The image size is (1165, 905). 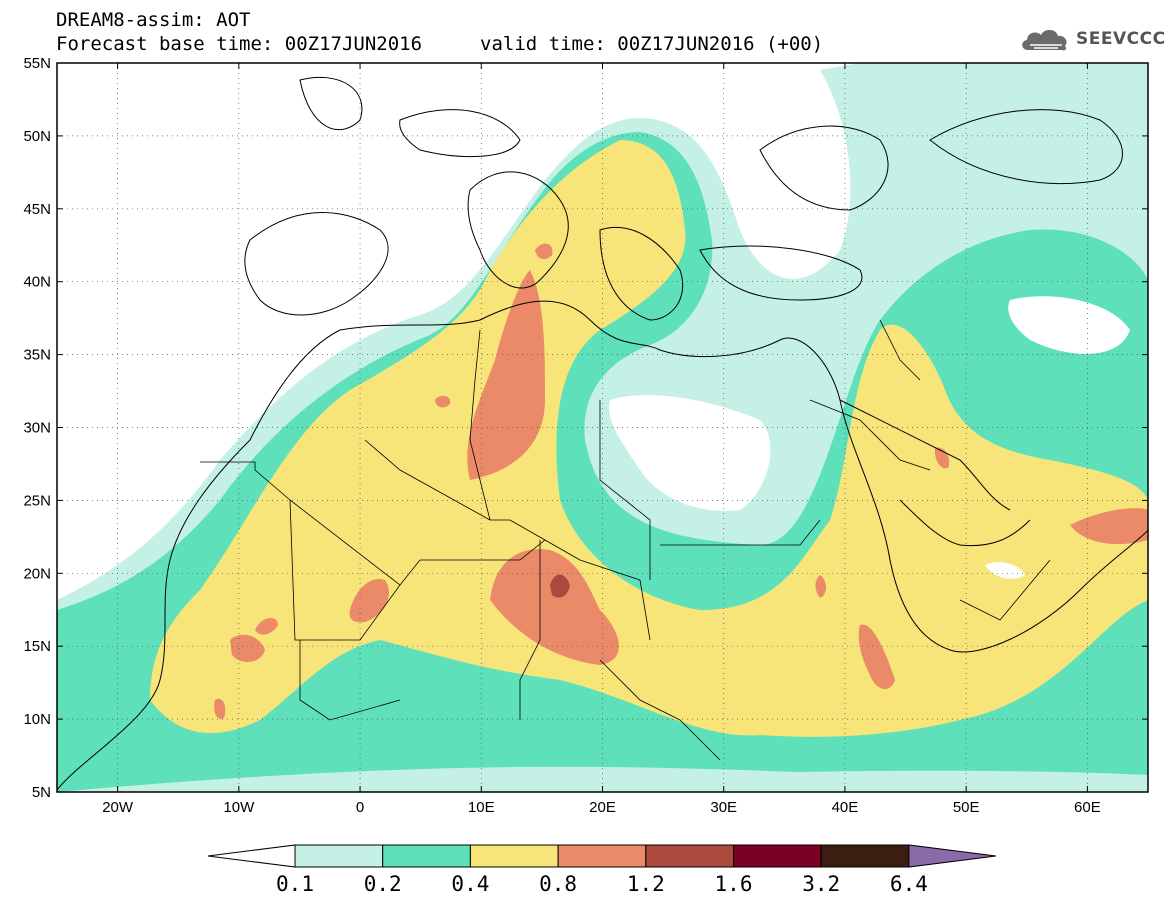 What do you see at coordinates (153, 20) in the screenshot?
I see `map-title: DREAM8-assim: AOT` at bounding box center [153, 20].